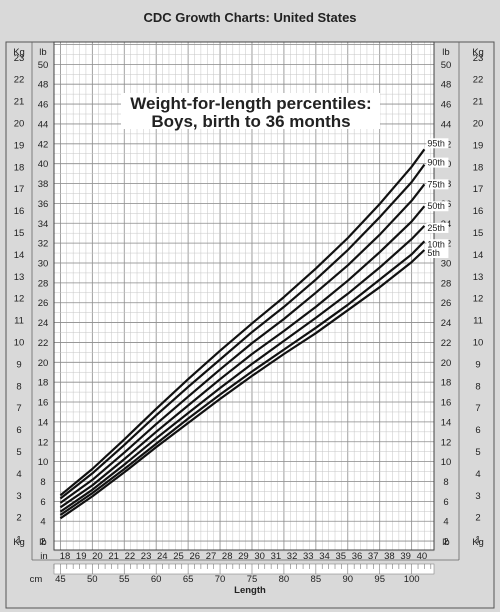 The width and height of the screenshot is (500, 612). What do you see at coordinates (477, 430) in the screenshot?
I see `kg-tick-label-right: 6` at bounding box center [477, 430].